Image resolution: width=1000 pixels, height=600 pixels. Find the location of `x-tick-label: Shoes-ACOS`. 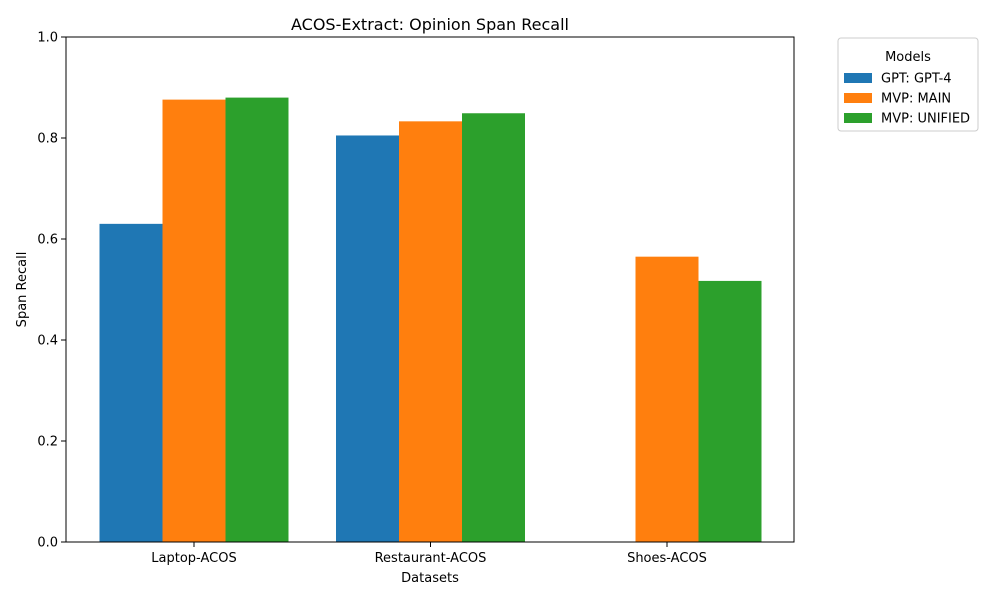

x-tick-label: Shoes-ACOS is located at coordinates (667, 558).